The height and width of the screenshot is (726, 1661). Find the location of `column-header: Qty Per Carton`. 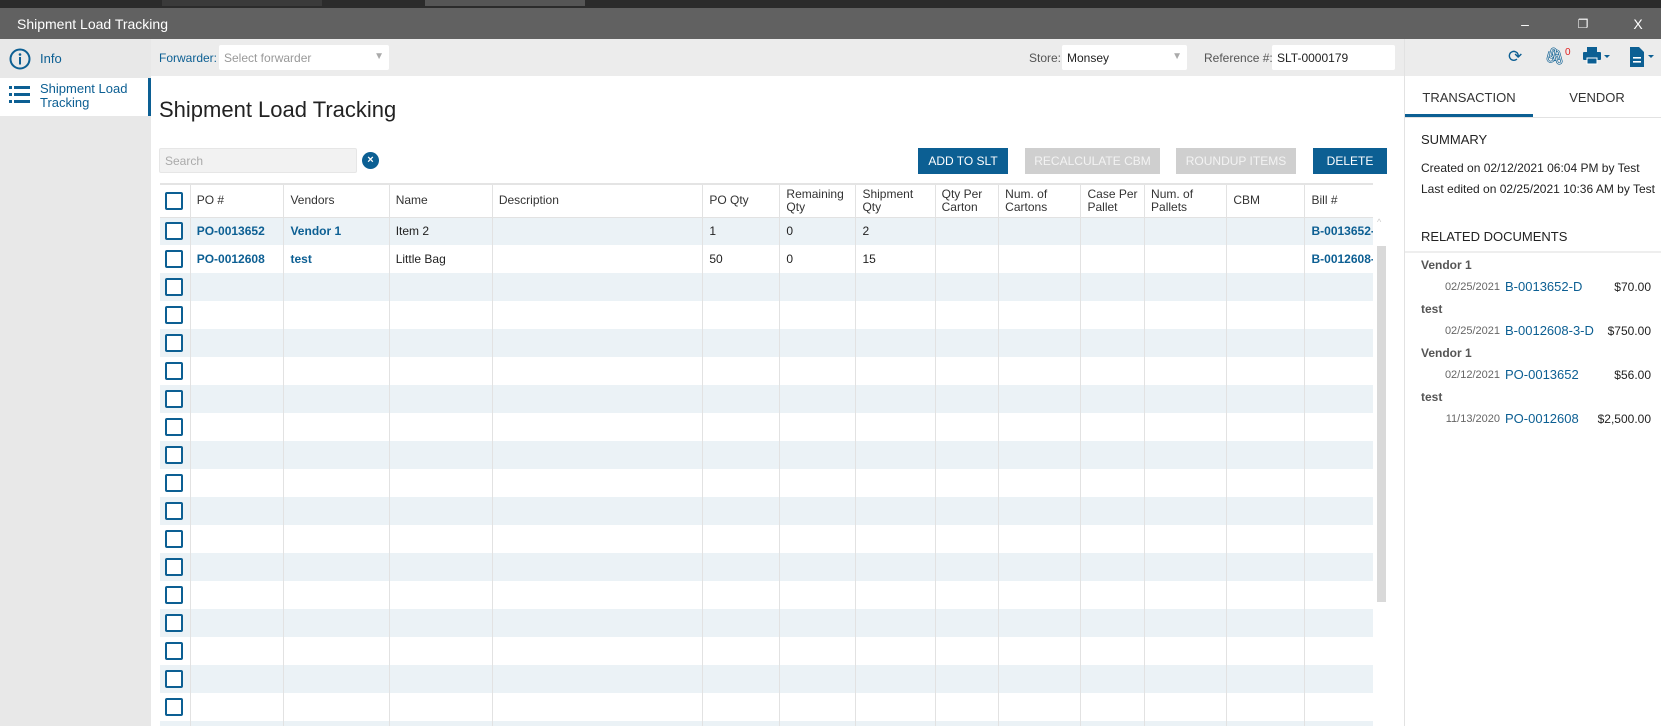

column-header: Qty Per Carton is located at coordinates (967, 201).